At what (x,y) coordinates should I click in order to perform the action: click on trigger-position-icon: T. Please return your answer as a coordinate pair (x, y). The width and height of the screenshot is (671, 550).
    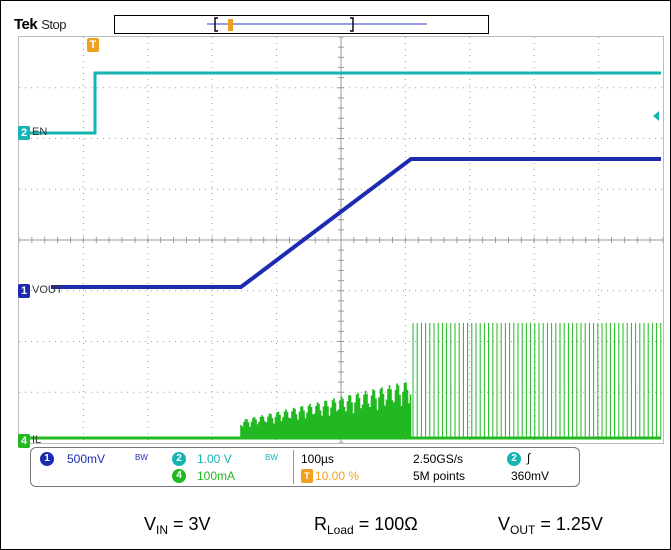
    Looking at the image, I should click on (93, 45).